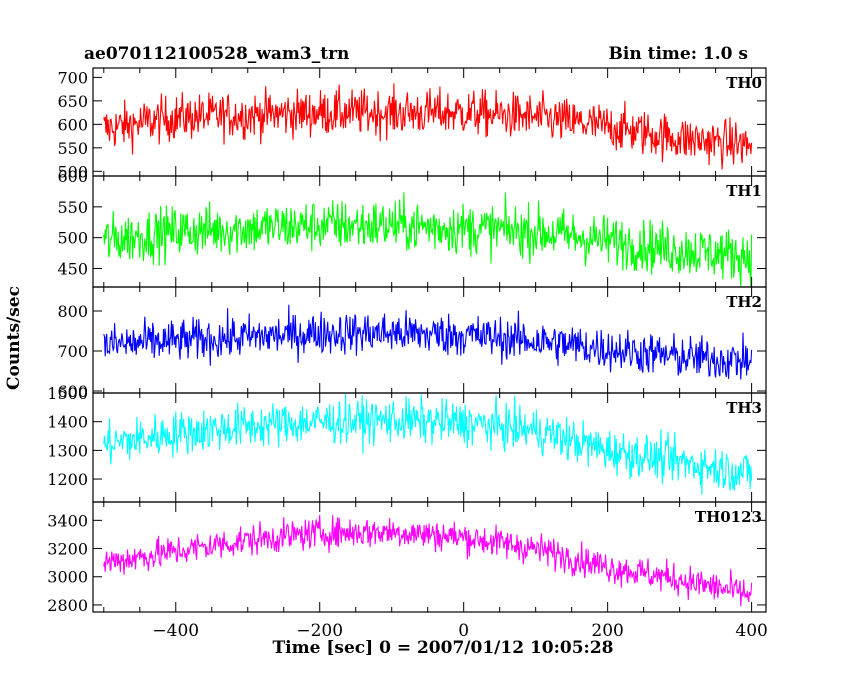  Describe the element at coordinates (67, 422) in the screenshot. I see `y-tick-label: 1400` at that location.